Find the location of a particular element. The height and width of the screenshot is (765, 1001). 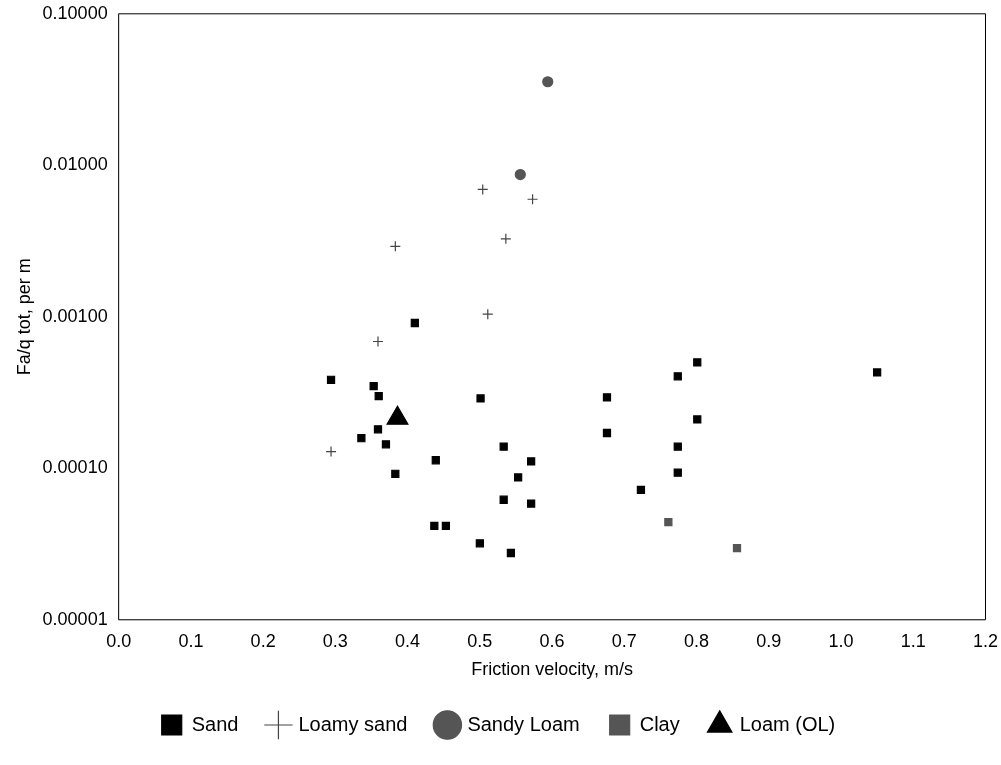

y-tick-label: 0.00001 is located at coordinates (75, 618).